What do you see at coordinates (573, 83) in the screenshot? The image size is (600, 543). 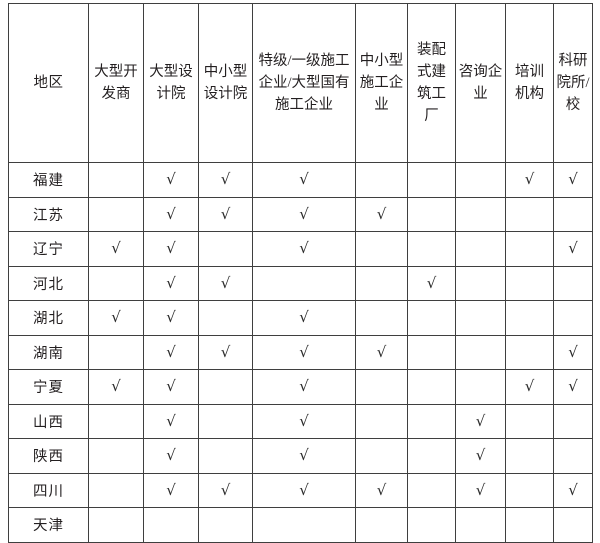 I see `column-header-research-institute-school: 科研院所/校` at bounding box center [573, 83].